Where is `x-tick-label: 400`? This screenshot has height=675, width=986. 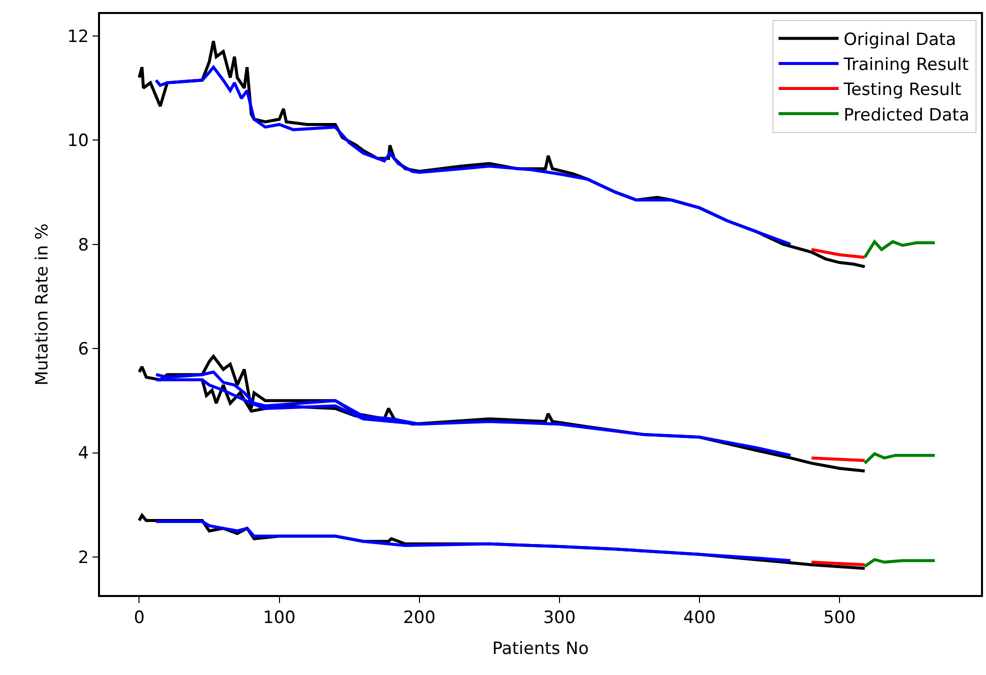
x-tick-label: 400 is located at coordinates (699, 618).